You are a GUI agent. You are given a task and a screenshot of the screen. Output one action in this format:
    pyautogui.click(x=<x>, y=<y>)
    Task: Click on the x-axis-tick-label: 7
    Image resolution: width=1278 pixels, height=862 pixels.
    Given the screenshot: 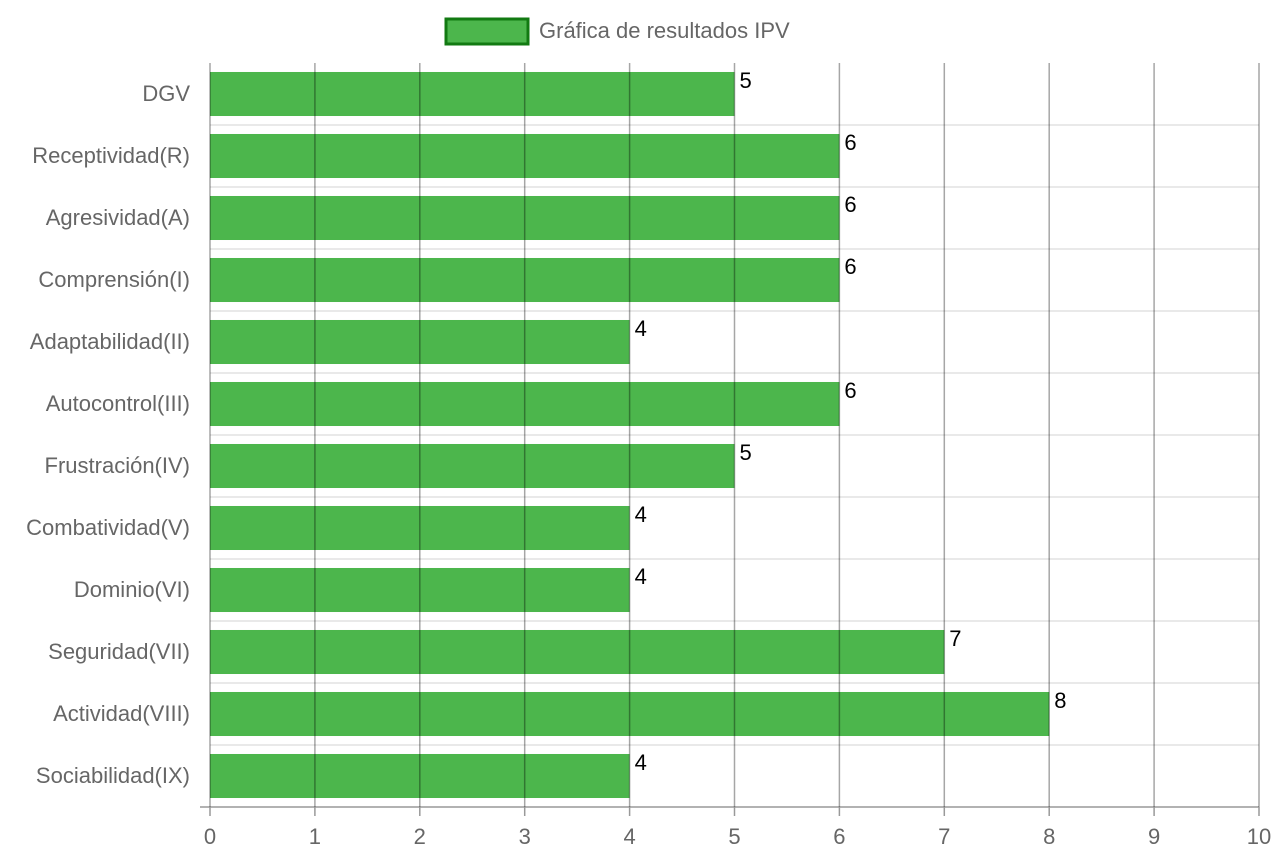 What is the action you would take?
    pyautogui.click(x=944, y=836)
    